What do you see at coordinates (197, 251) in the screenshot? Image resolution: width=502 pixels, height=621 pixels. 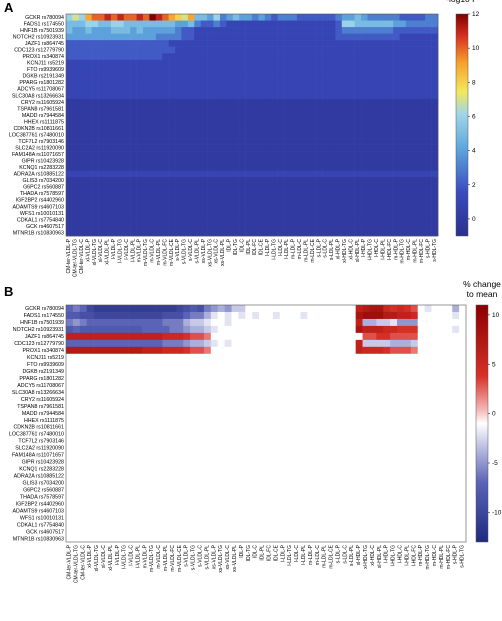 I see `column-label: s-VLDL-PL` at bounding box center [197, 251].